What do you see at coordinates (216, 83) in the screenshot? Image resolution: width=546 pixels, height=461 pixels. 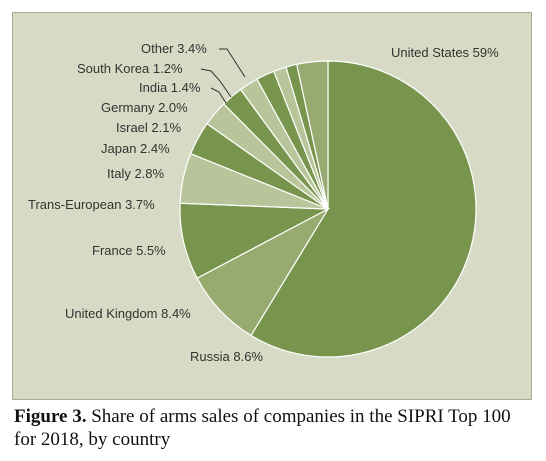 I see `leader-line-south-korea` at bounding box center [216, 83].